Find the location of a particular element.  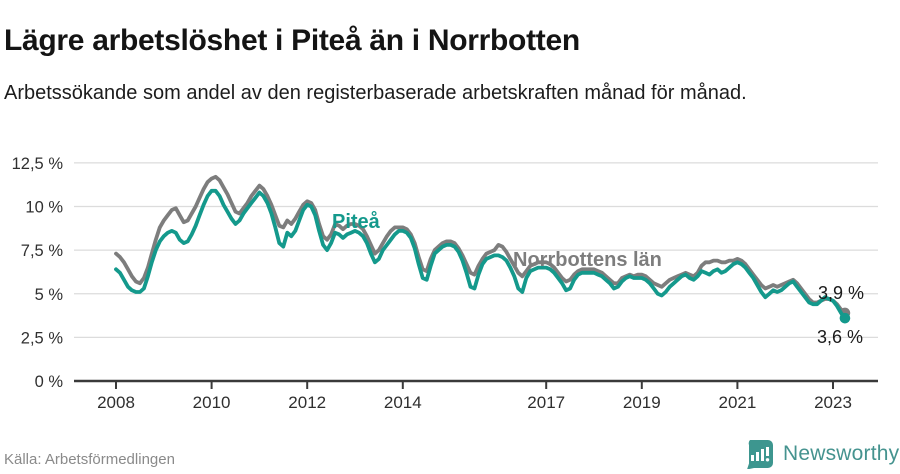

end-value-label-pitea: 3,6 % is located at coordinates (840, 337).